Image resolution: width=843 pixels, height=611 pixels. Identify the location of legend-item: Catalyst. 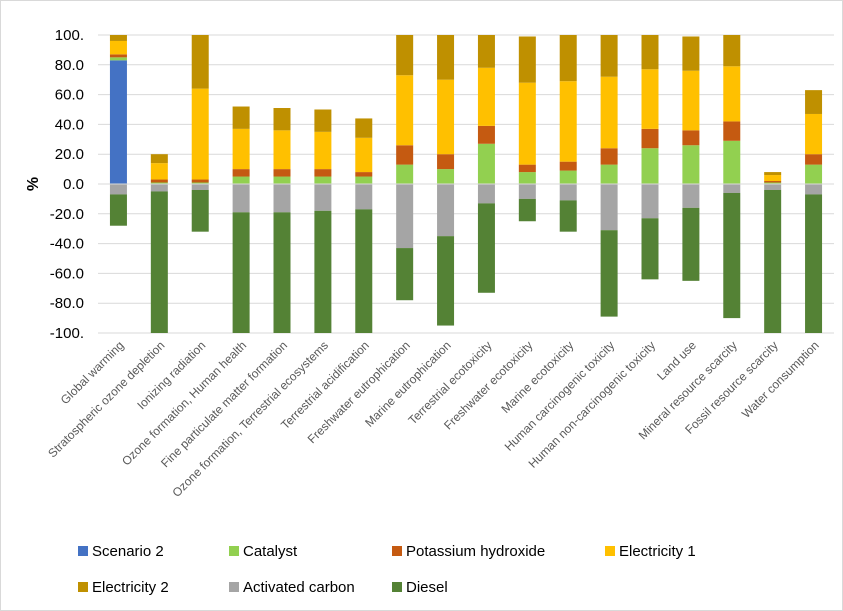
(263, 551).